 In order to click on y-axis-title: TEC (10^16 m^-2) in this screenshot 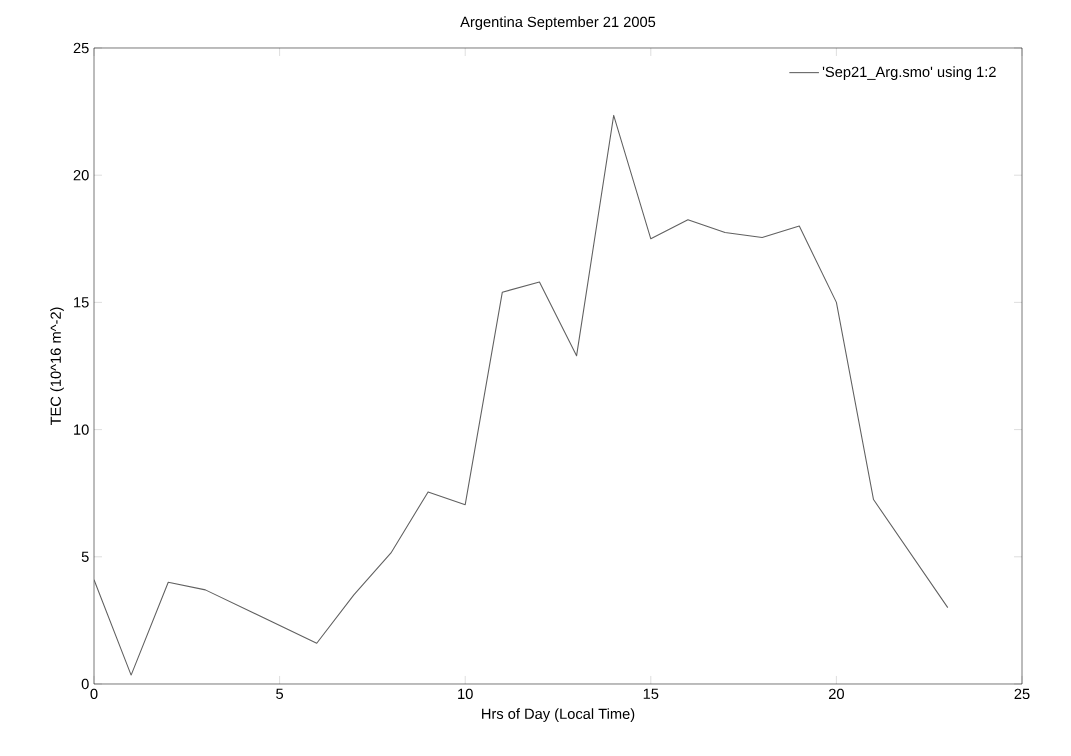, I will do `click(57, 366)`.